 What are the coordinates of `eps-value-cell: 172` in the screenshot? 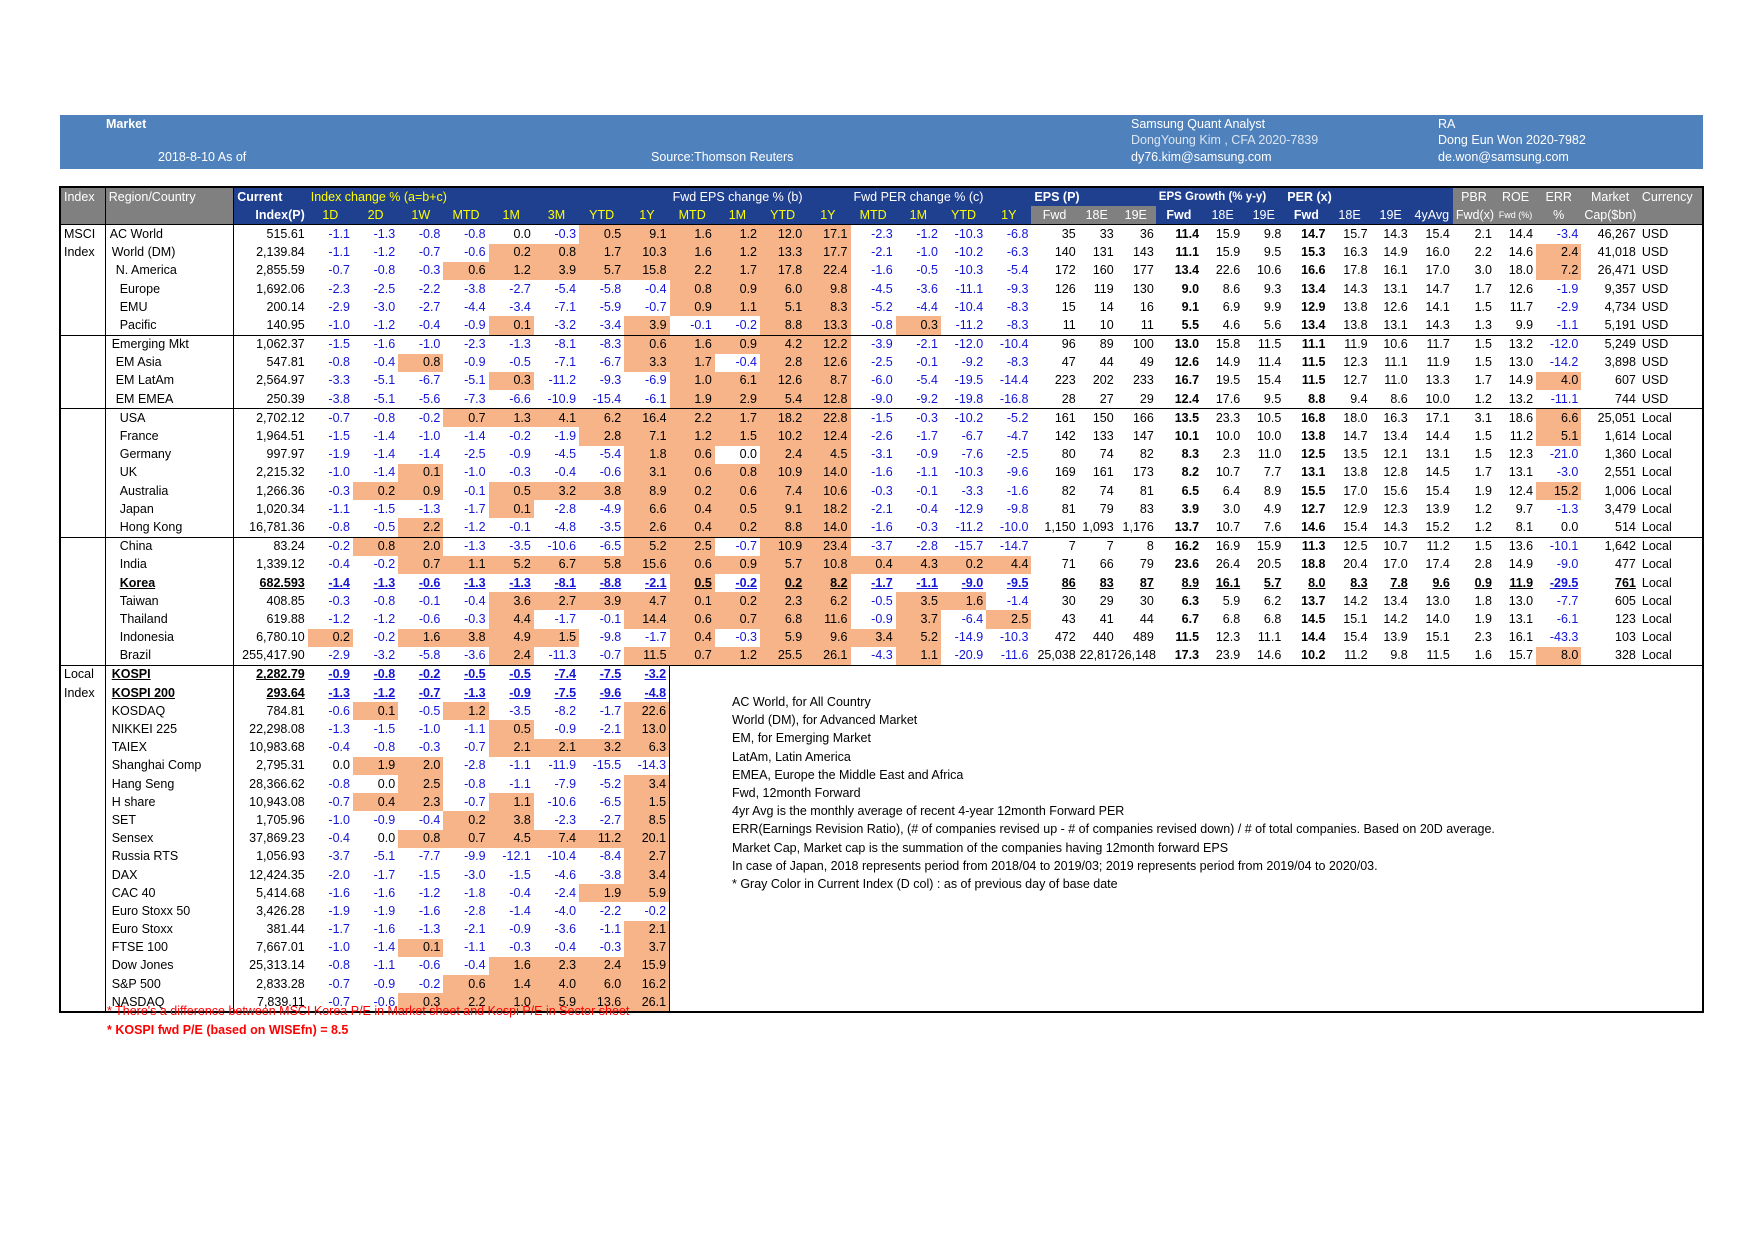 It's located at (1065, 270).